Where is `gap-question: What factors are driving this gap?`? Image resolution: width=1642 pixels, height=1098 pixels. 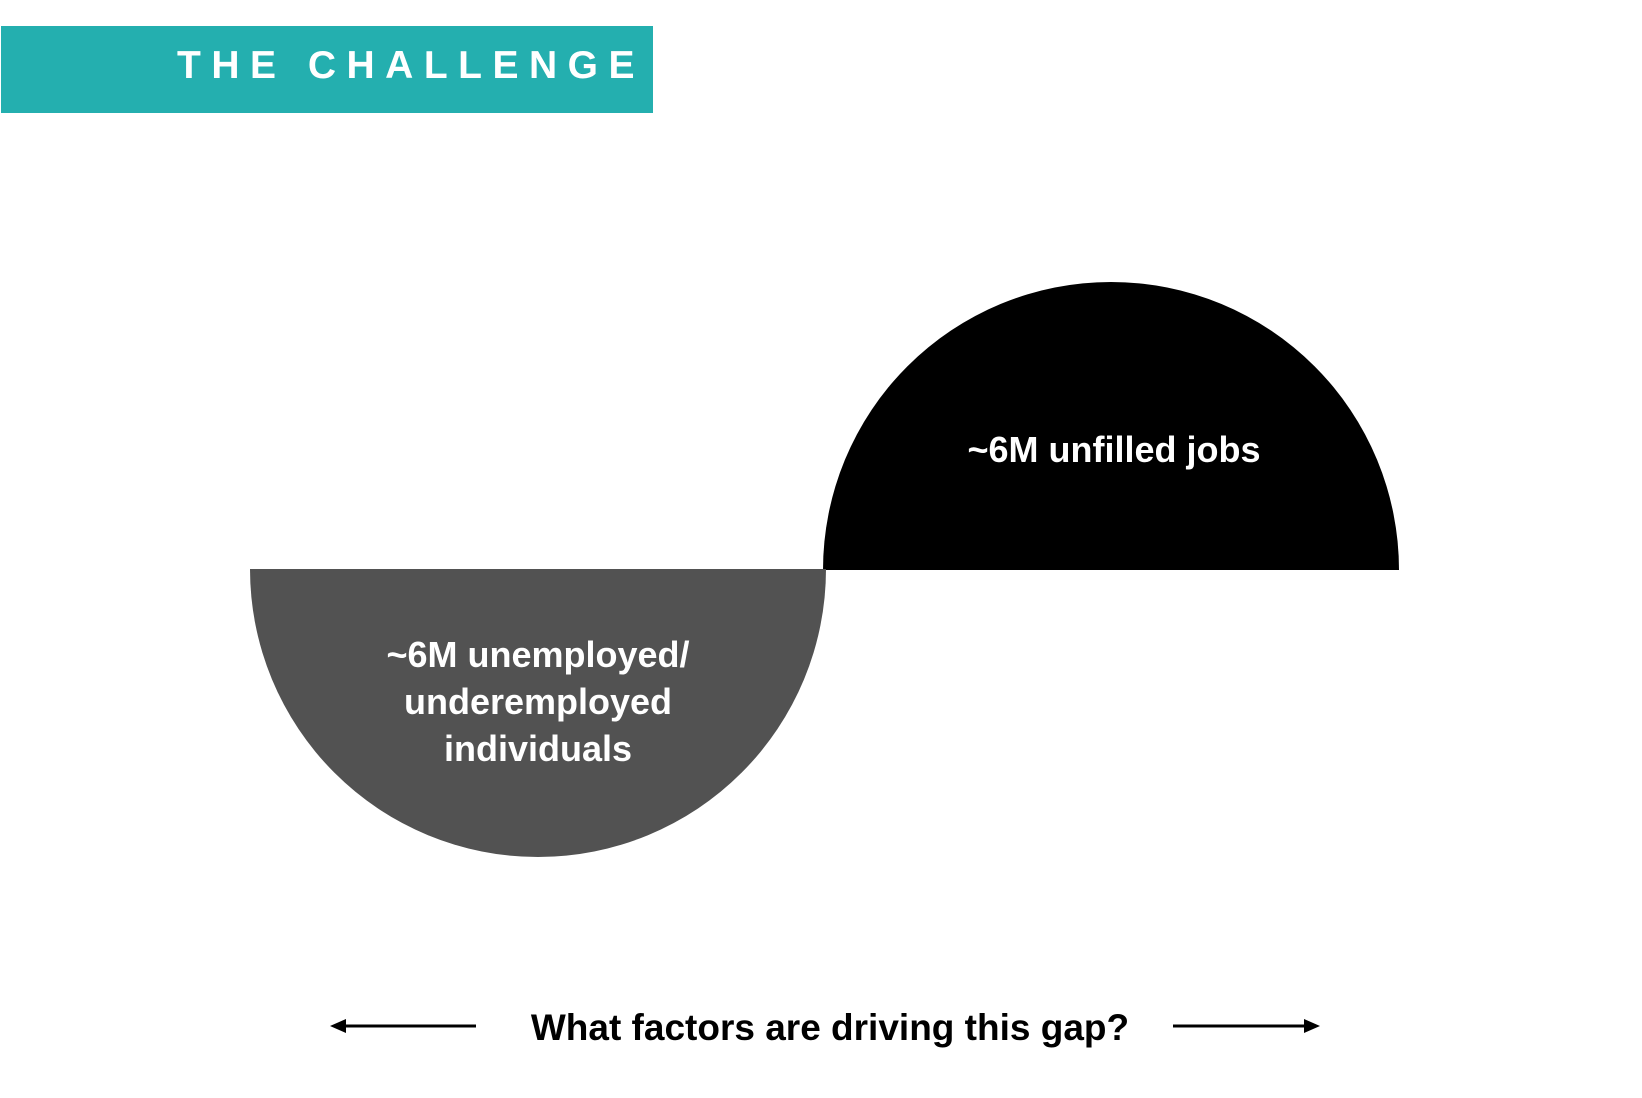 gap-question: What factors are driving this gap? is located at coordinates (830, 1027).